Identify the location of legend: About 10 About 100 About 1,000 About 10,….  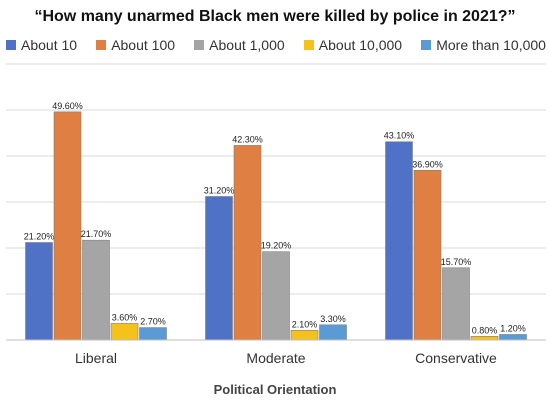
(276, 45).